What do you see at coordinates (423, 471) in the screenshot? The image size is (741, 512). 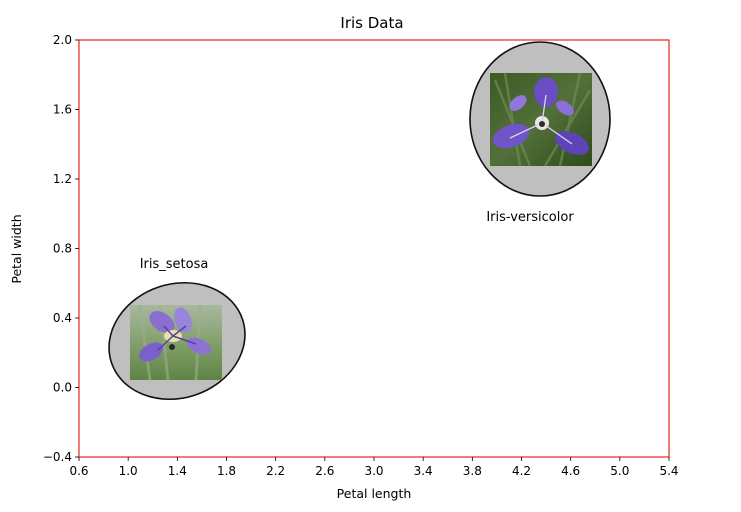 I see `x-tick-label: 3.4` at bounding box center [423, 471].